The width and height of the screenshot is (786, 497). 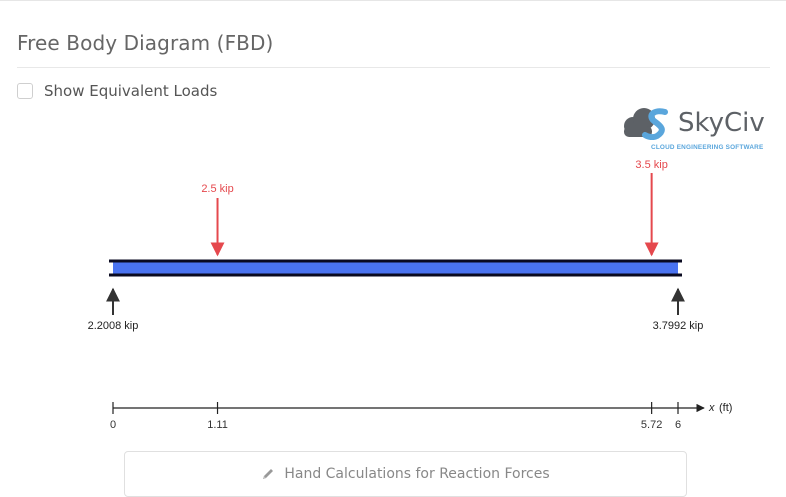 I want to click on logo-wordmark: SkyCiv, so click(x=721, y=123).